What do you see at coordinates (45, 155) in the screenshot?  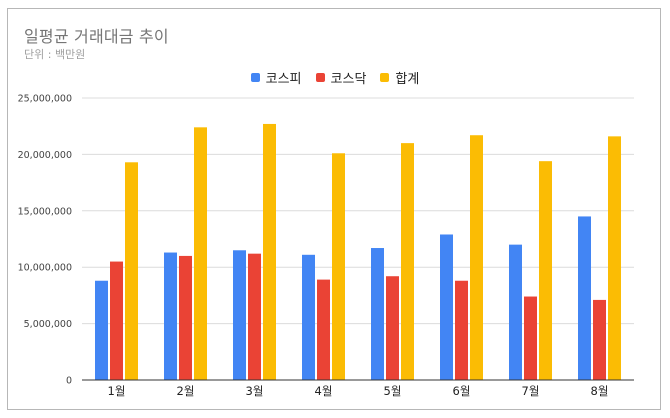 I see `y-tick-label: 20,000,000` at bounding box center [45, 155].